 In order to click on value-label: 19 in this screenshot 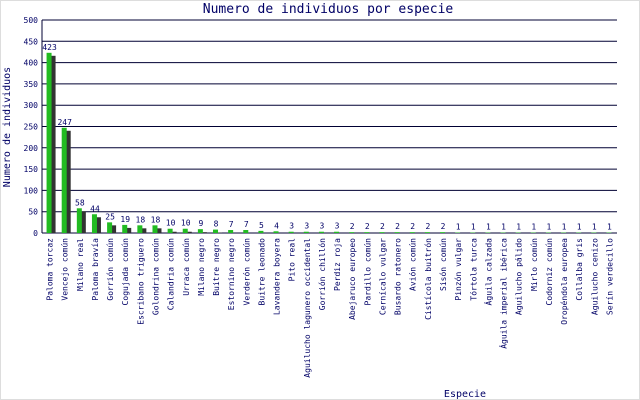, I will do `click(125, 219)`.